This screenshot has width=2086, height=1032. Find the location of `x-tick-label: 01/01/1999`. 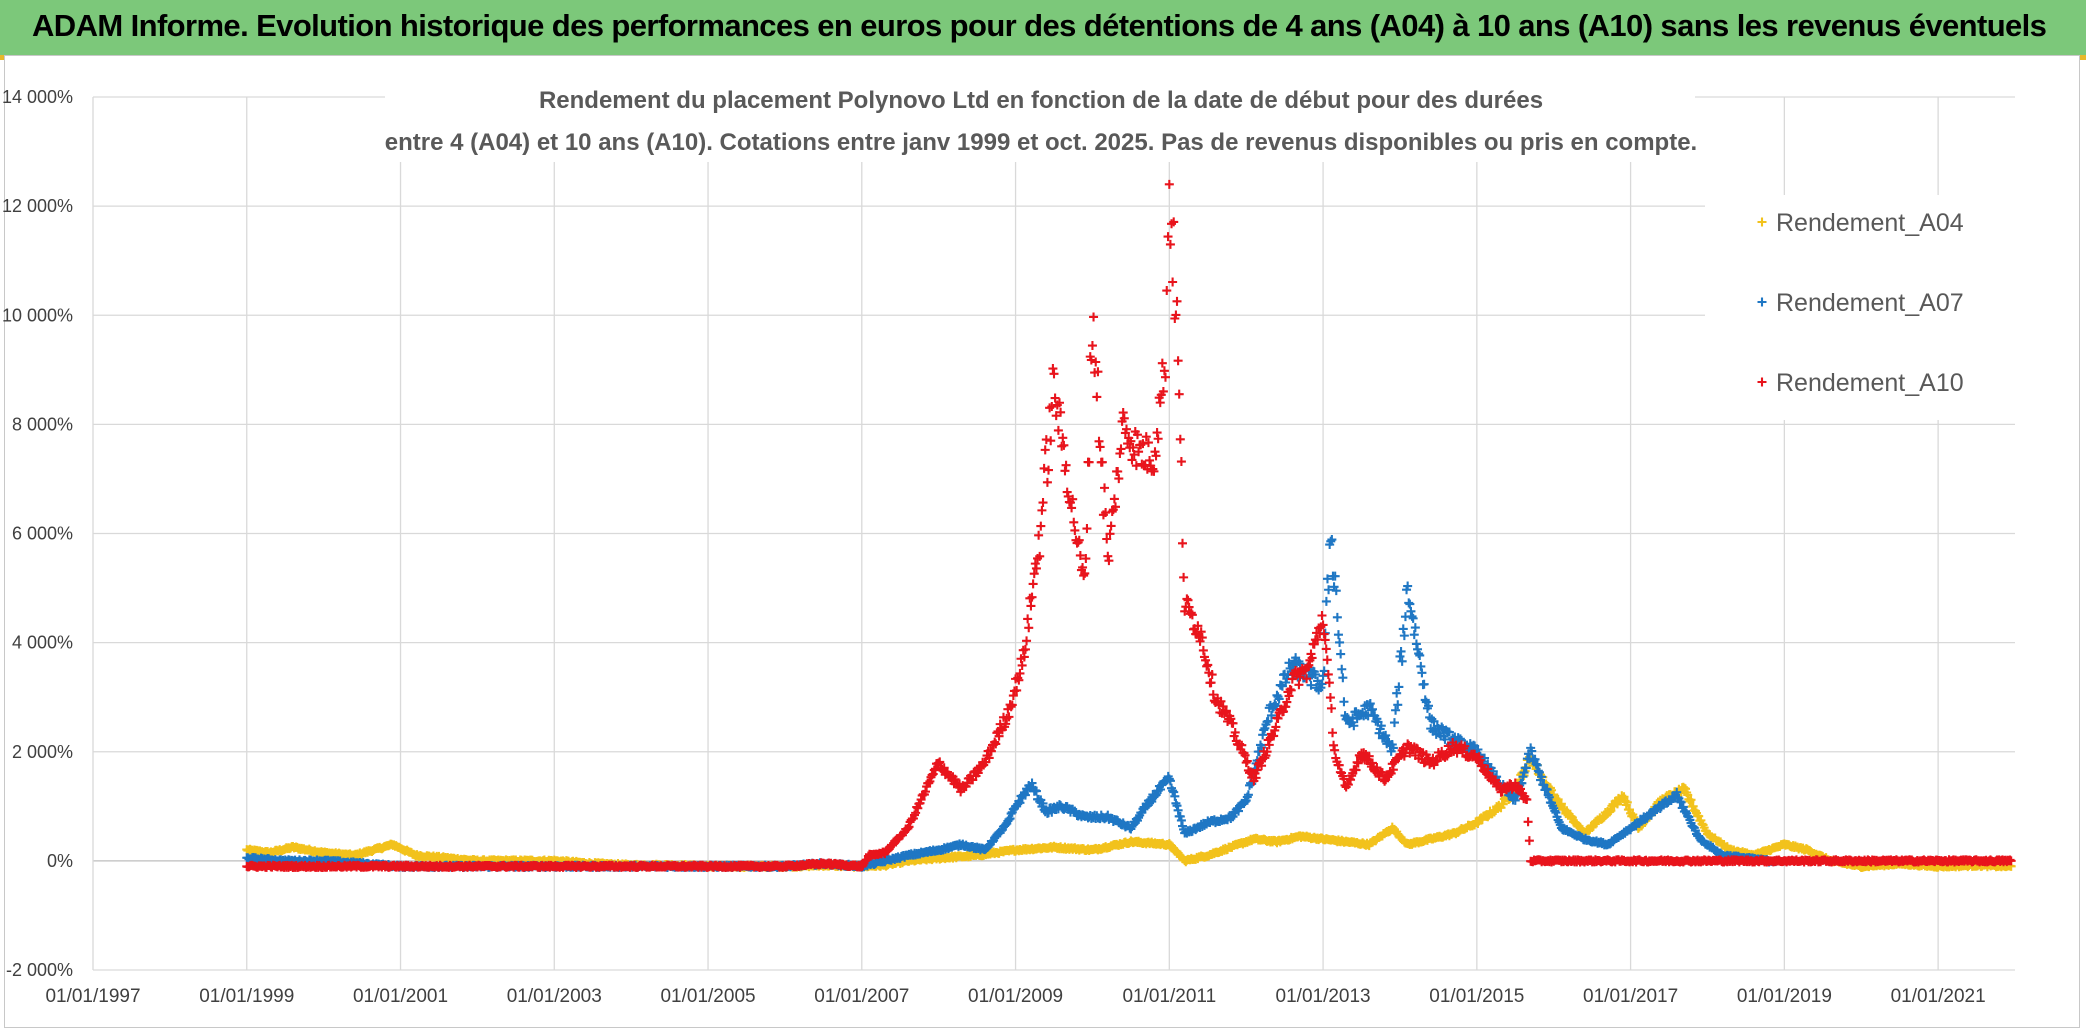

x-tick-label: 01/01/1999 is located at coordinates (246, 996).